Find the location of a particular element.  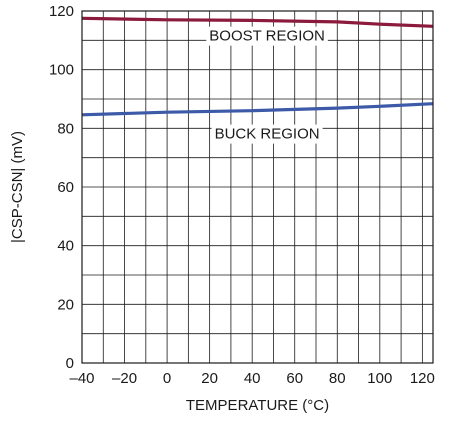

y-tick-label: 120 is located at coordinates (61, 11).